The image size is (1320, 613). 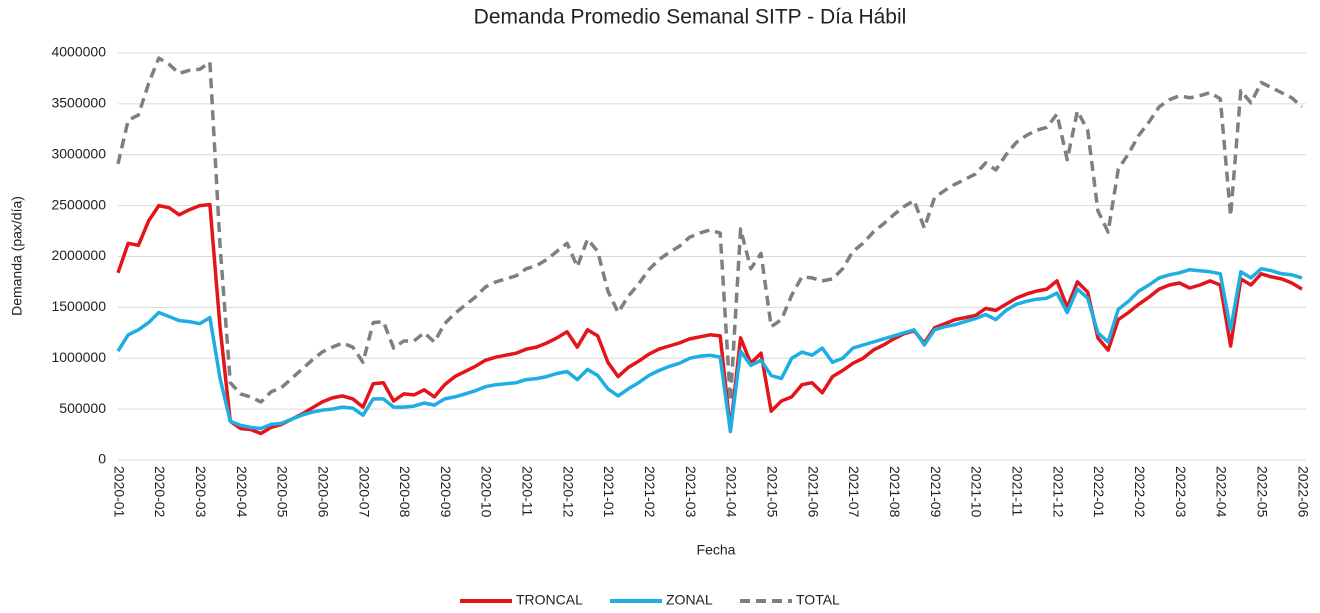 I want to click on x-tick-label: 2021-01, so click(x=609, y=492).